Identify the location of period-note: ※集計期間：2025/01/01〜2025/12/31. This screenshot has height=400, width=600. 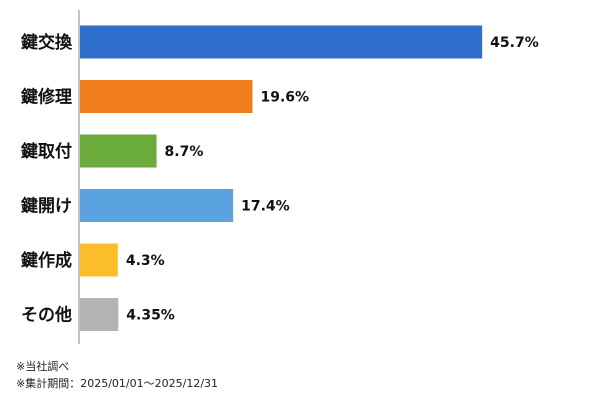
(117, 383).